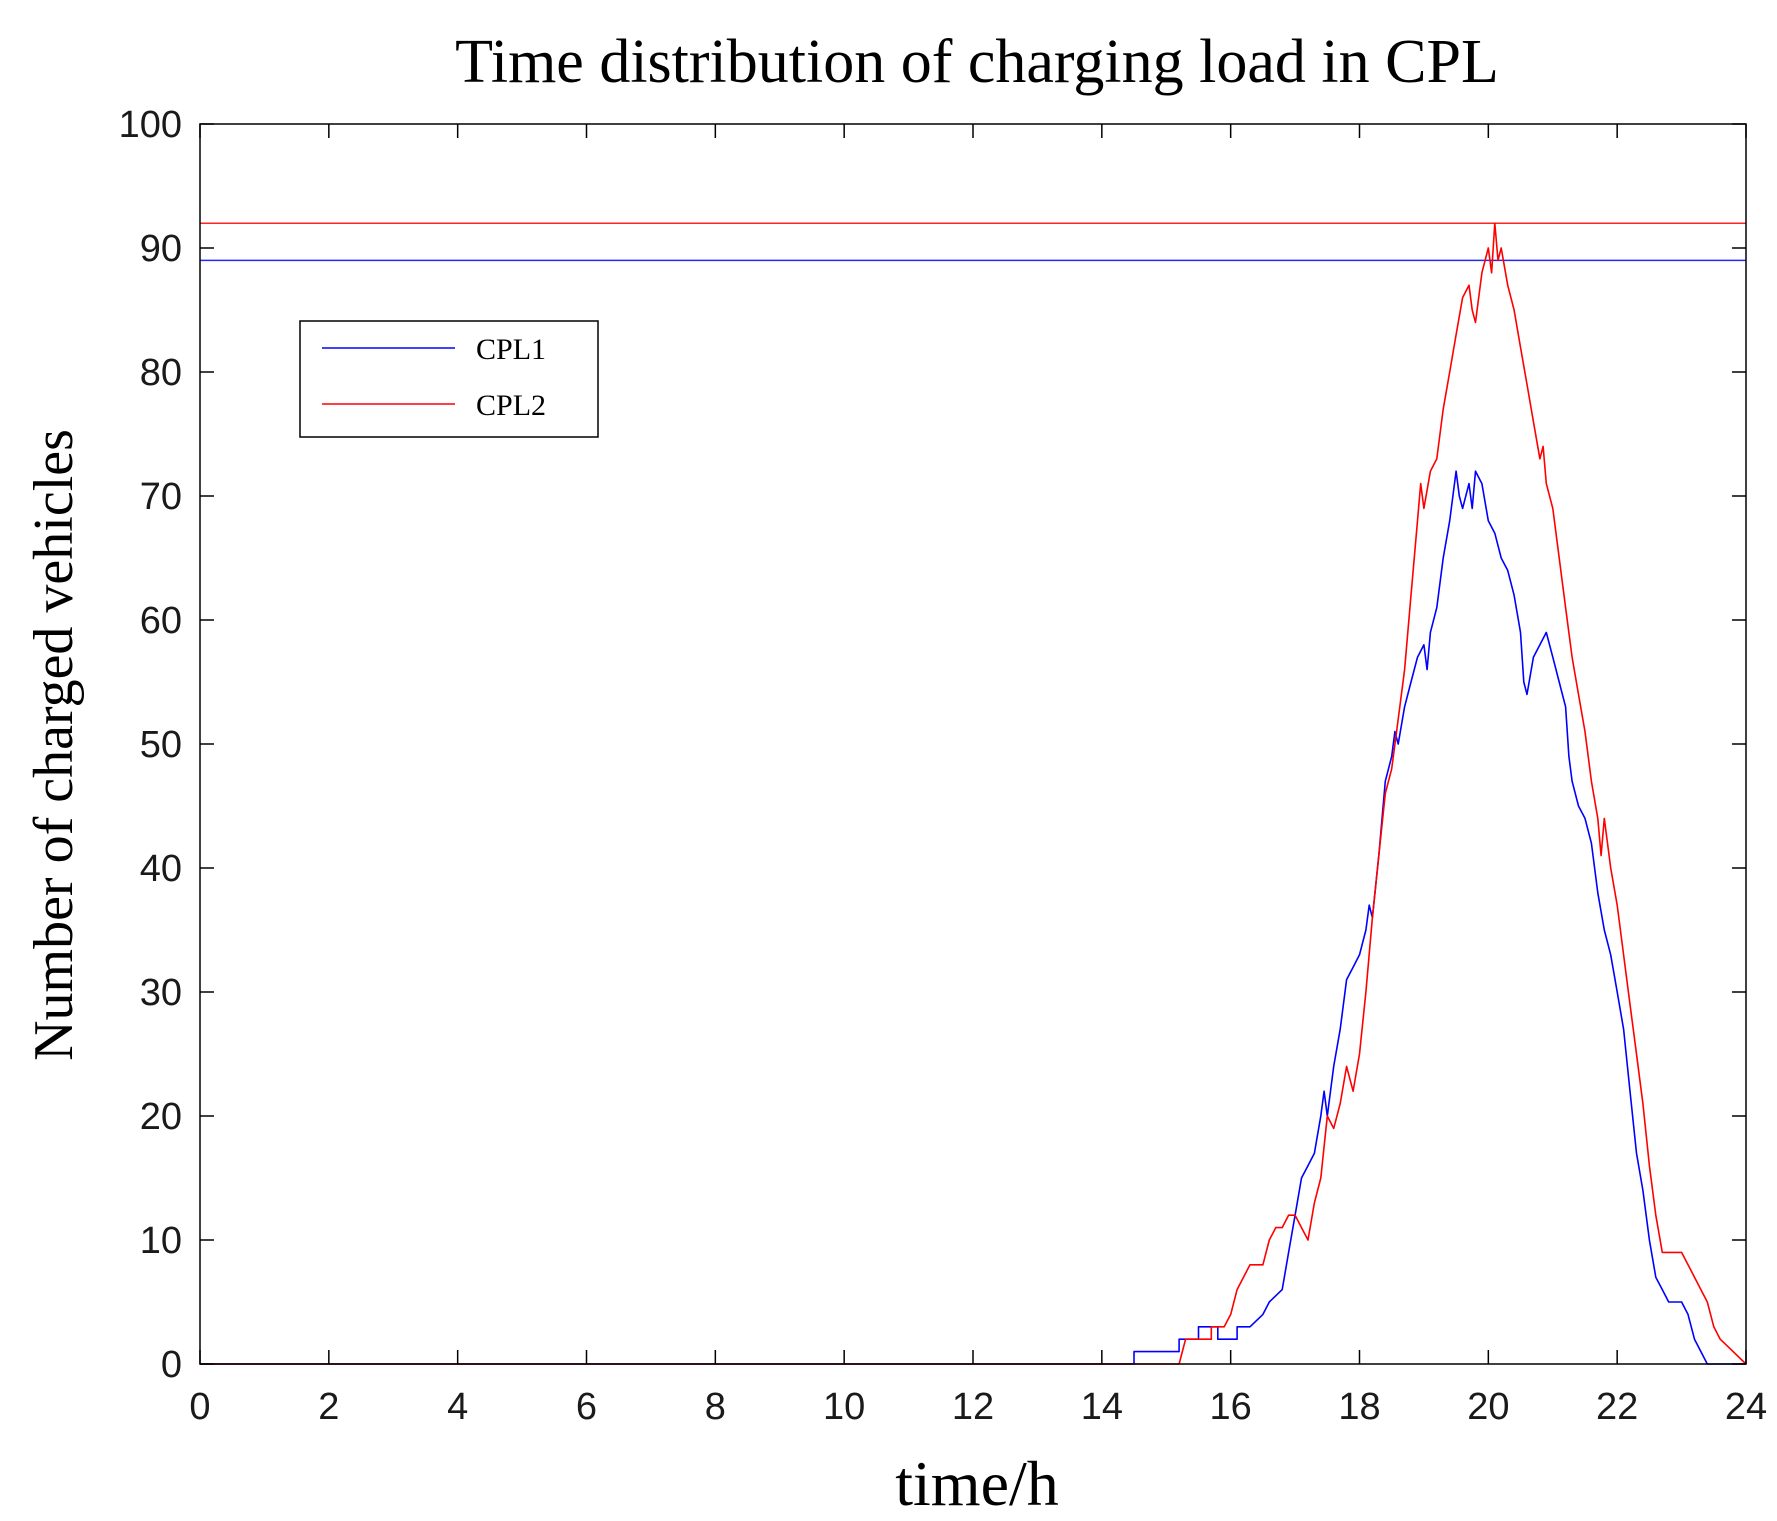 Image resolution: width=1777 pixels, height=1521 pixels. I want to click on x-tick-label: 6, so click(586, 1407).